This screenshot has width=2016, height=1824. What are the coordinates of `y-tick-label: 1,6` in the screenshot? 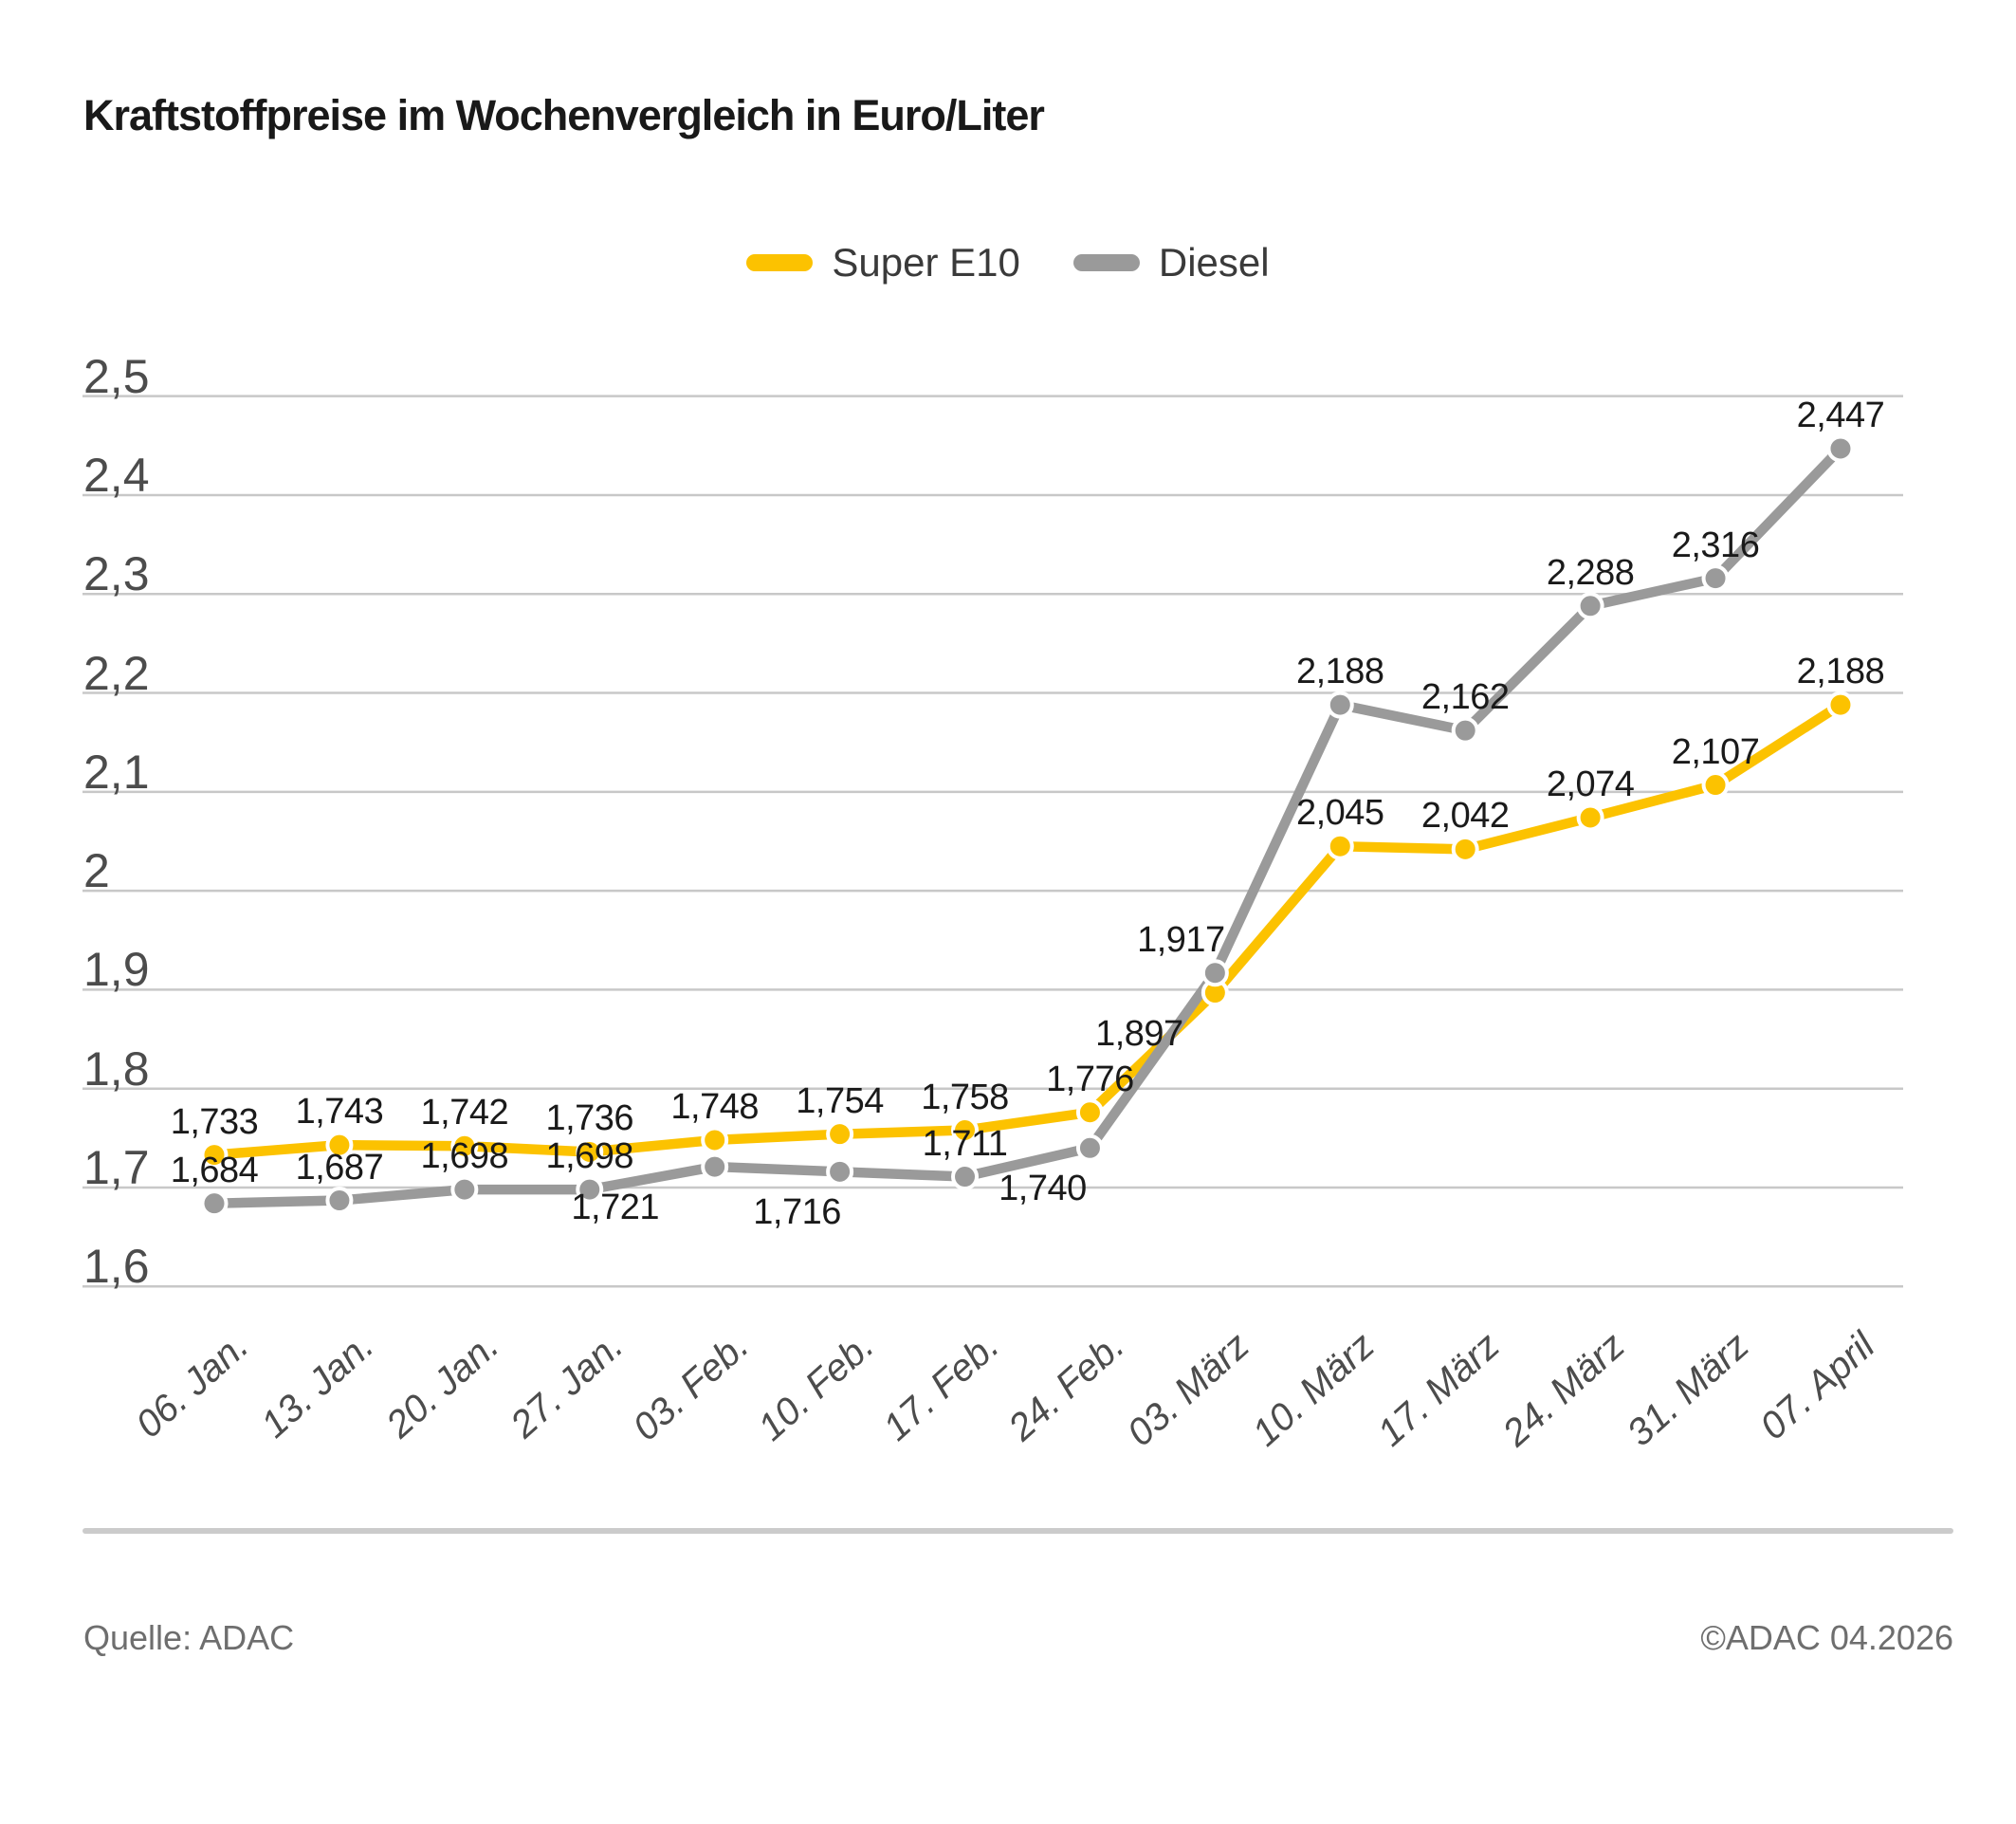 It's located at (116, 1267).